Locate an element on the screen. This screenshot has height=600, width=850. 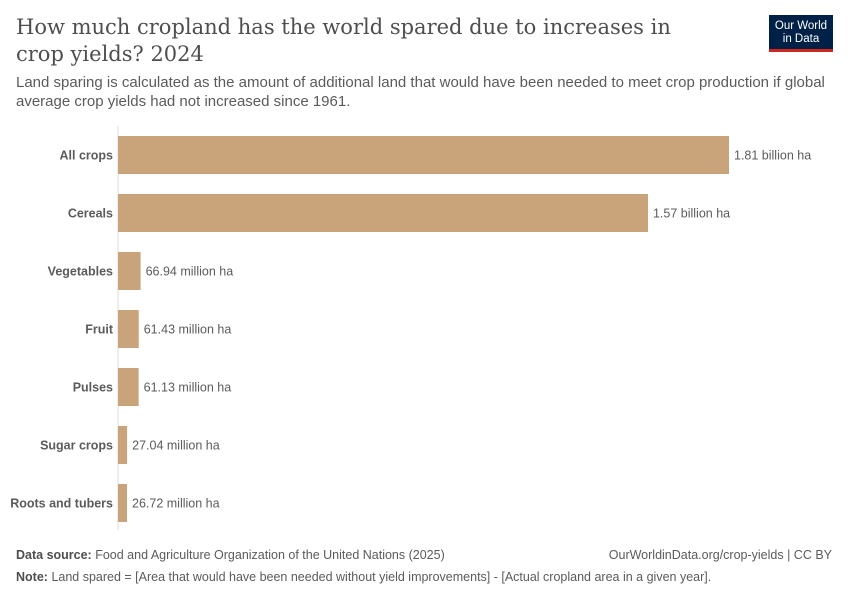
data-label: 26.72 million ha is located at coordinates (176, 504).